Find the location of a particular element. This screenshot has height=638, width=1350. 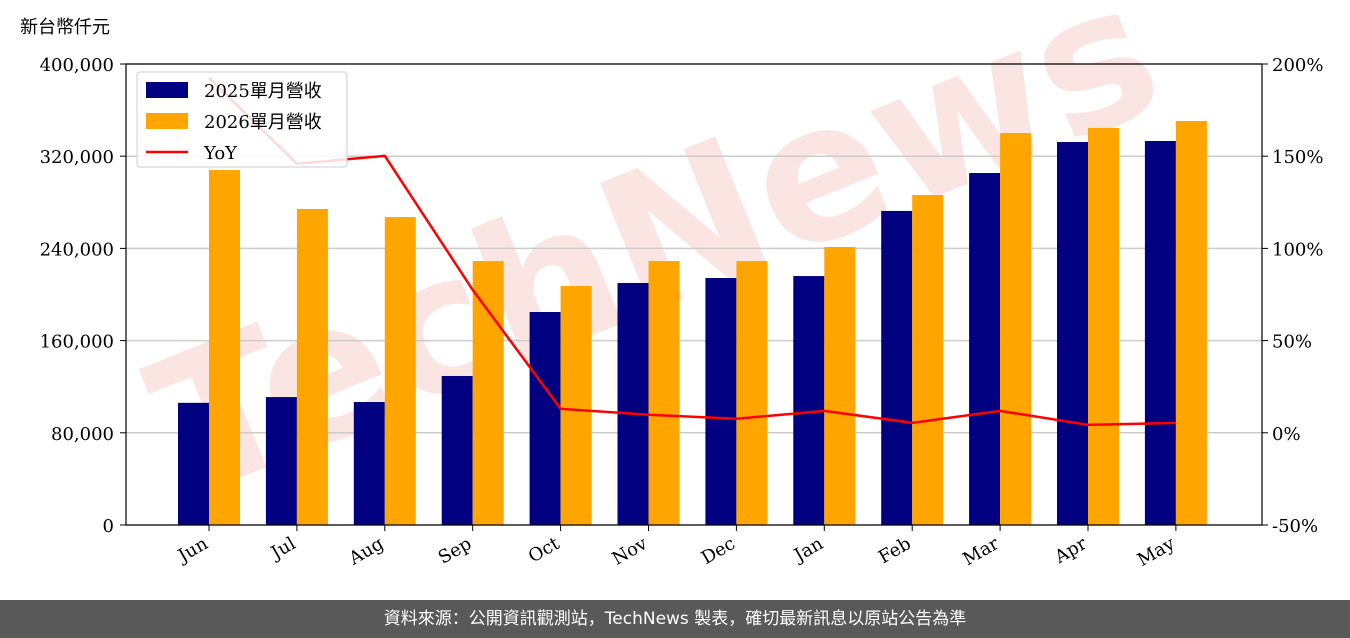

y2-tick-label: 100% is located at coordinates (1297, 249).